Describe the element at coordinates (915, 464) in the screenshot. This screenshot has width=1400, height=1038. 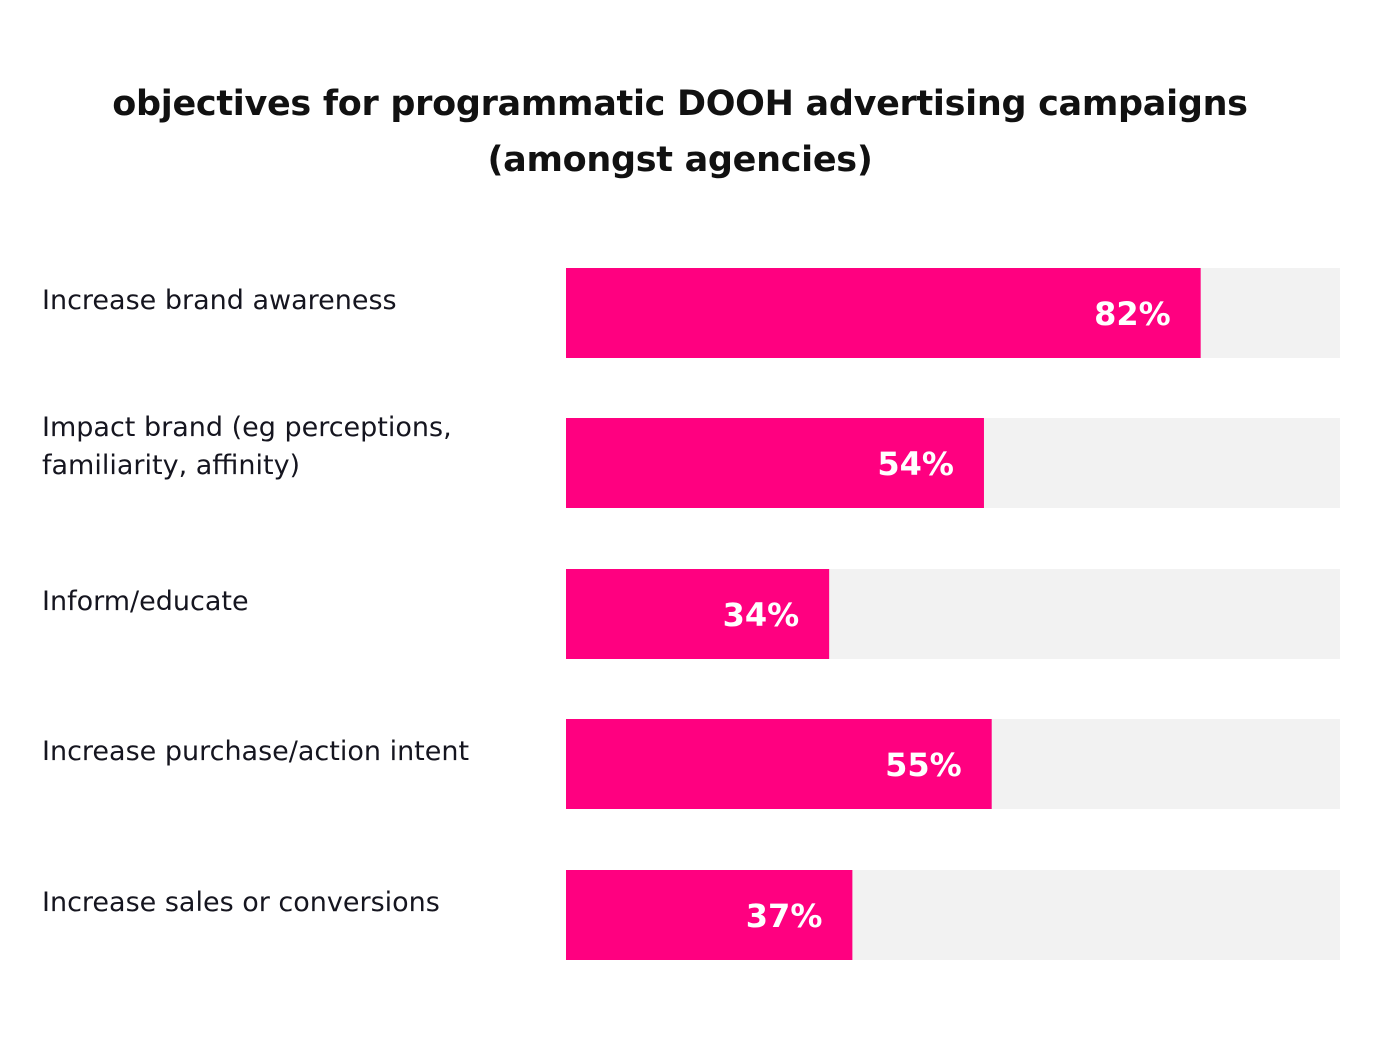
I see `bar-value-label: 54%` at that location.